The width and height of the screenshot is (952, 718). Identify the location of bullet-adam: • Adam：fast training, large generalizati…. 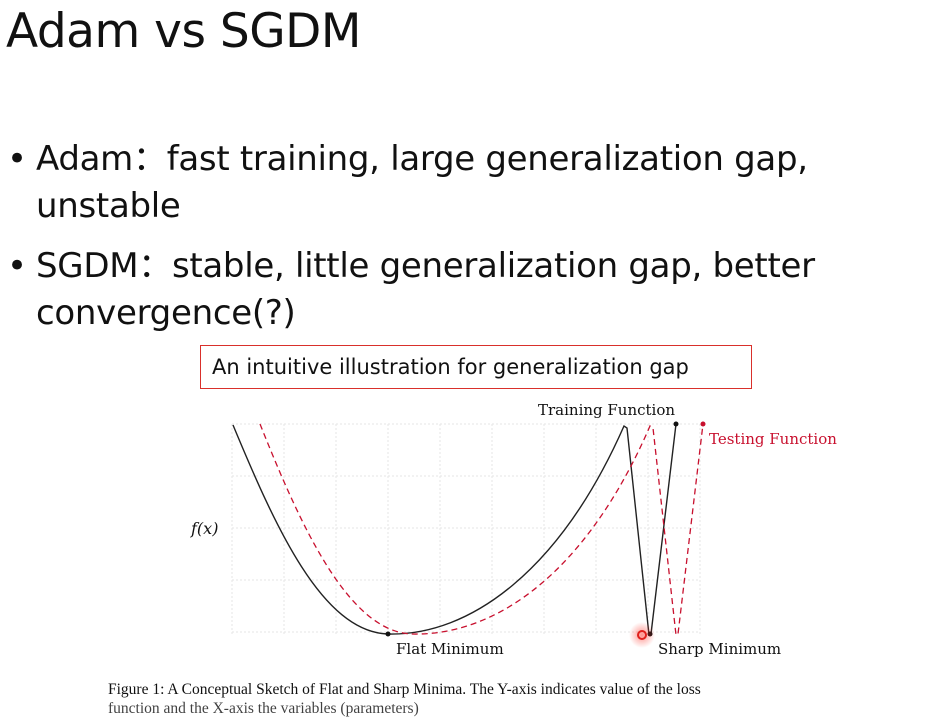
(476, 183).